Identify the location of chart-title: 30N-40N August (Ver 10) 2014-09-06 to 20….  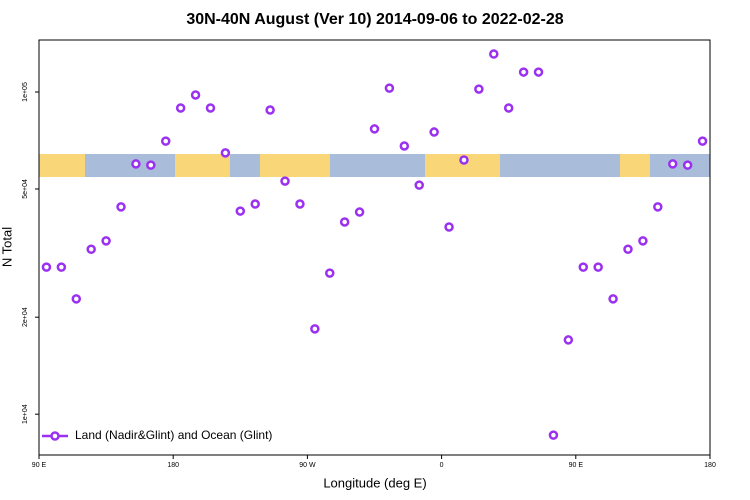
(374, 19).